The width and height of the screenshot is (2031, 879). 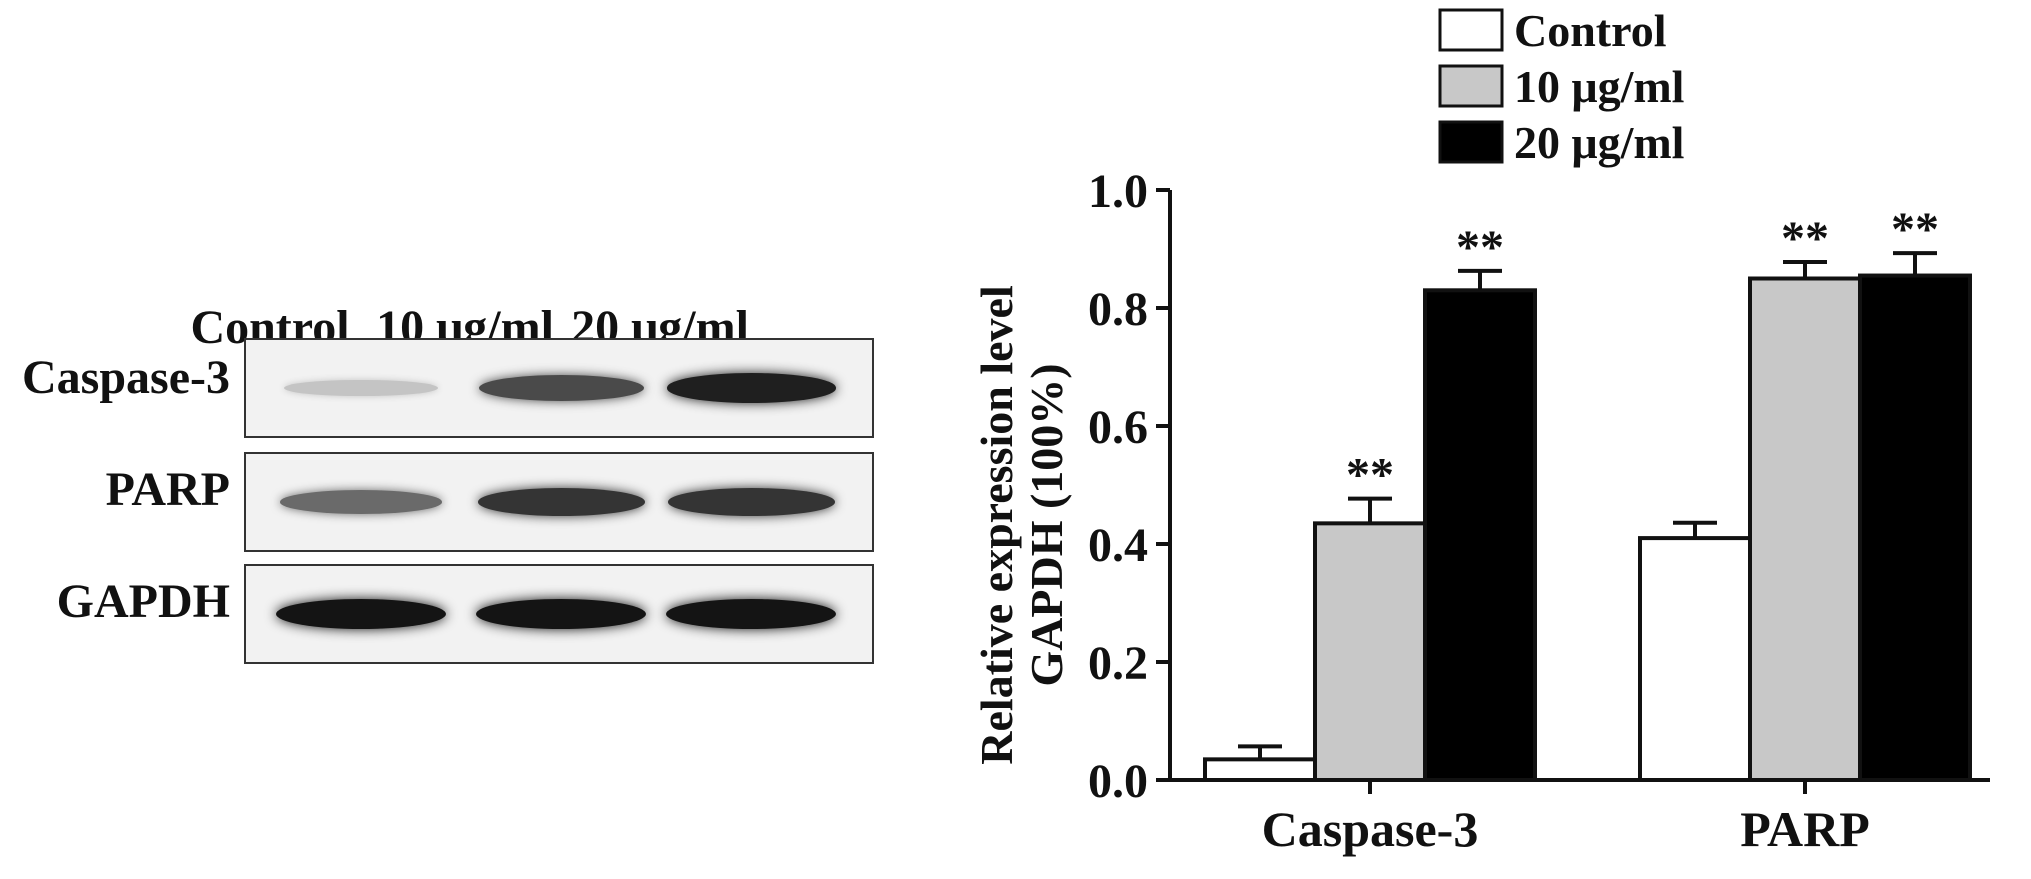 I want to click on x-tick-label: Caspase-3, so click(x=1370, y=829).